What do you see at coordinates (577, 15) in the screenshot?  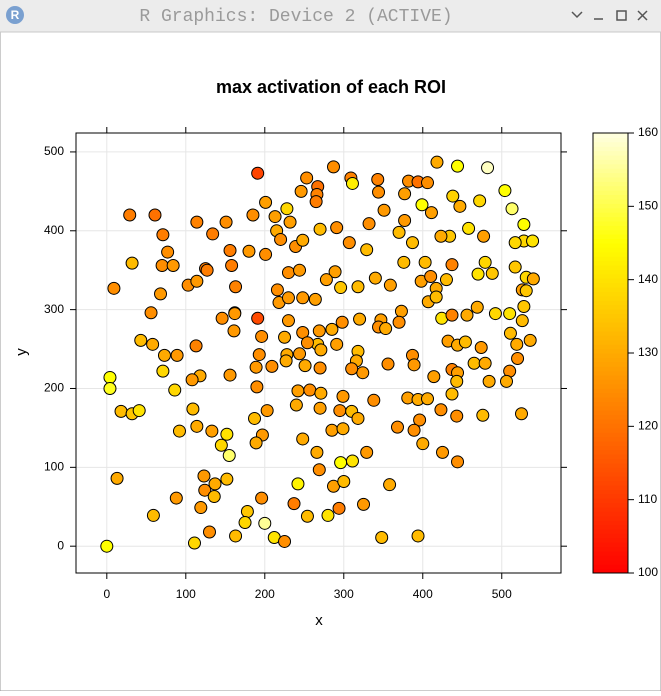 I see `shade-button` at bounding box center [577, 15].